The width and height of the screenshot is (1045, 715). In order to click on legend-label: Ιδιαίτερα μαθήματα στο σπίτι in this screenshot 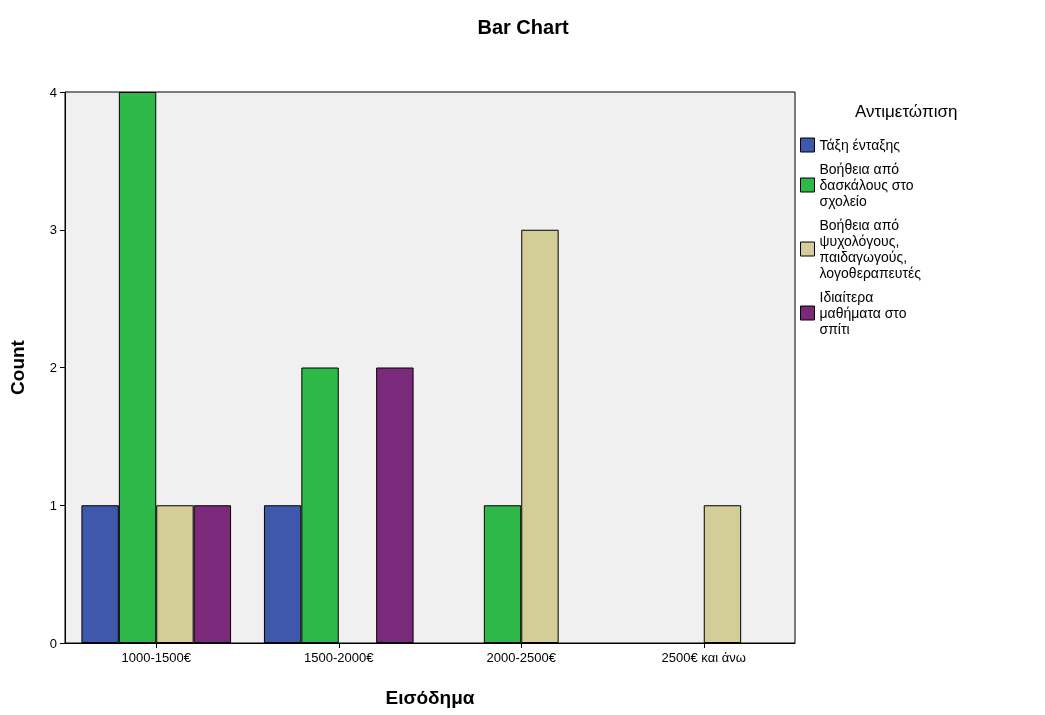, I will do `click(865, 313)`.